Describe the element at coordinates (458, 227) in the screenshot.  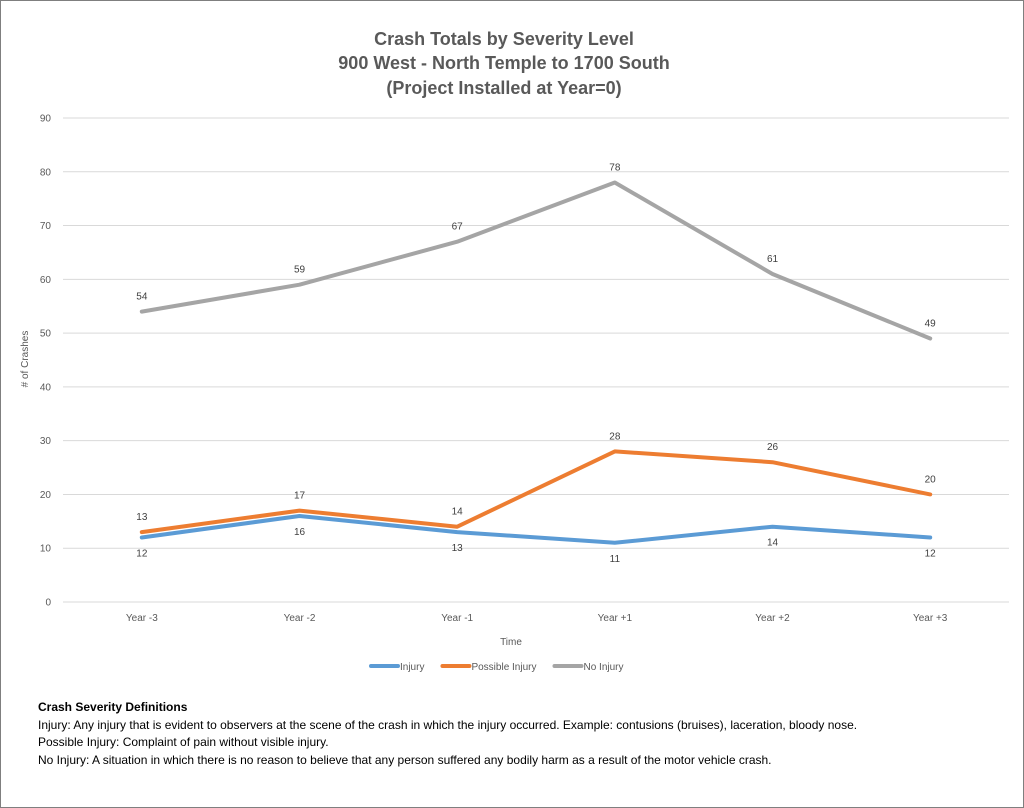
I see `data-label-no-injury: 67` at that location.